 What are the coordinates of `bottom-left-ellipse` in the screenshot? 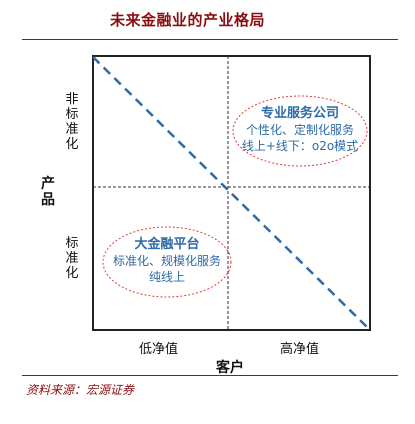 It's located at (167, 262).